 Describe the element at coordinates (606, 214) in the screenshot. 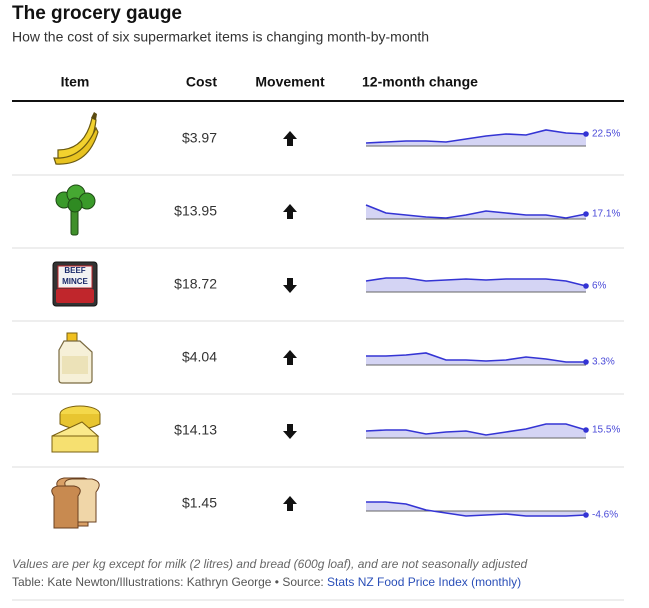

I see `change-label: 17.1%` at that location.